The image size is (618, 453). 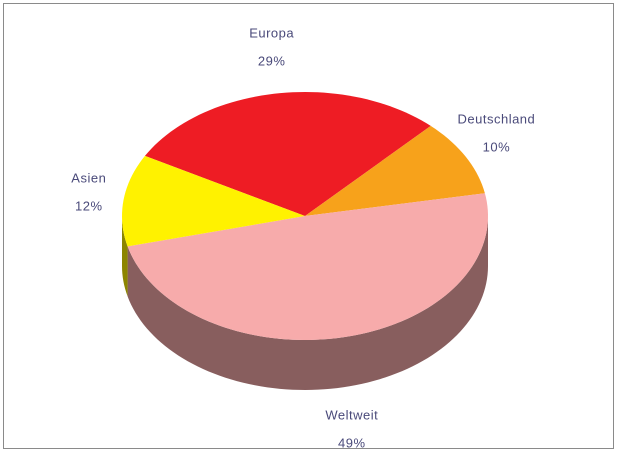 What do you see at coordinates (89, 206) in the screenshot?
I see `value-label: 12%` at bounding box center [89, 206].